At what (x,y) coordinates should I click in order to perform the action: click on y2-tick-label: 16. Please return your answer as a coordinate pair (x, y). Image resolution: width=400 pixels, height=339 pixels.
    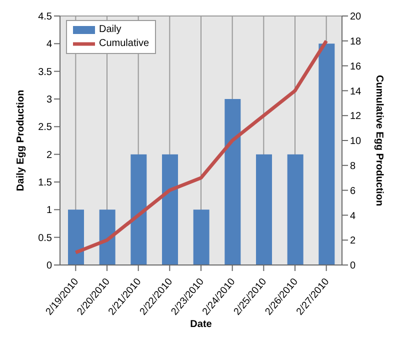
    Looking at the image, I should click on (356, 66).